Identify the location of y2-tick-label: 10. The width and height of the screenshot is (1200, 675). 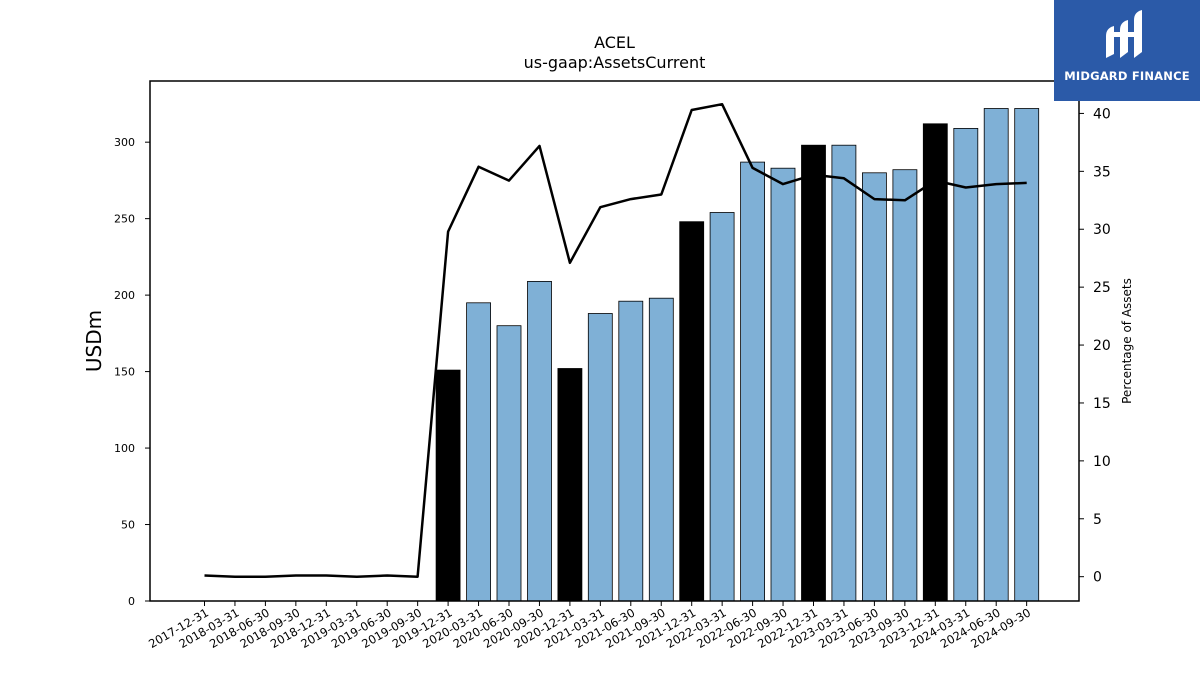
(1102, 462).